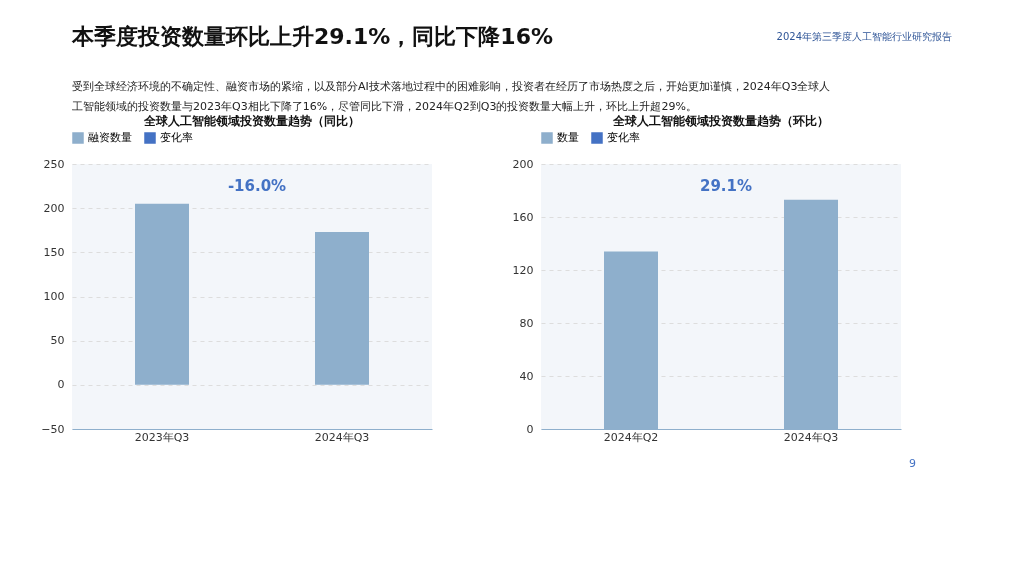  Describe the element at coordinates (631, 437) in the screenshot. I see `x-tick-label: 2024年Q2` at that location.